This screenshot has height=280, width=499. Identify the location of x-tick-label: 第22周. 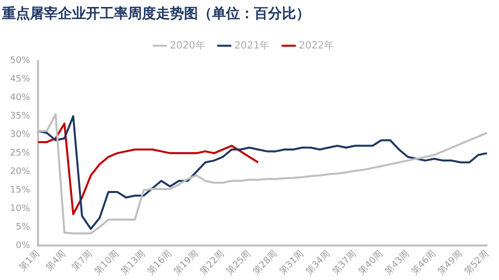
(212, 262).